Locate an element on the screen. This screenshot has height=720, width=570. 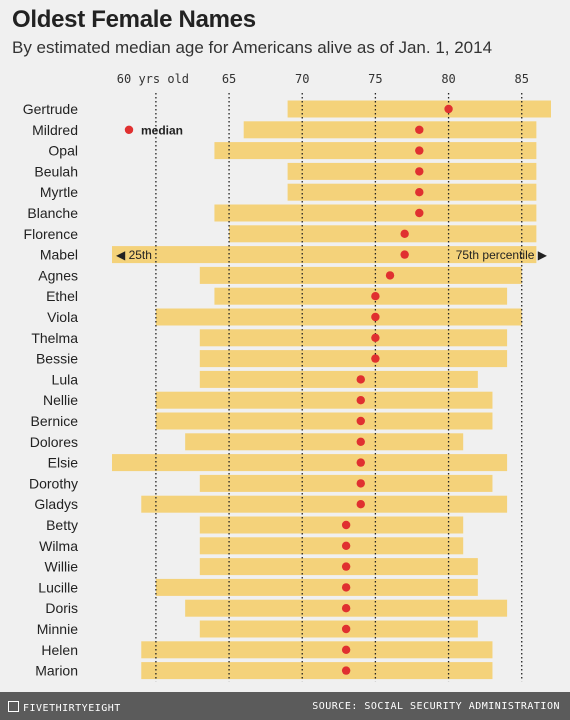
bar-lucille is located at coordinates (316, 587).